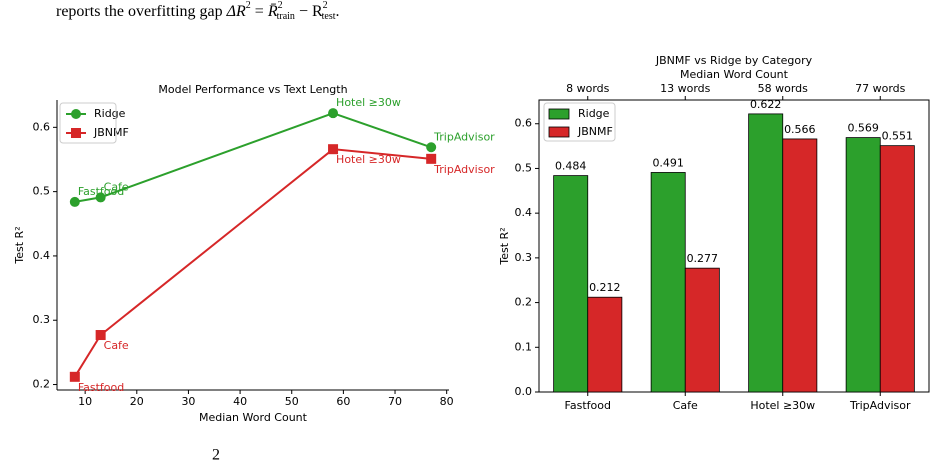 This screenshot has width=942, height=476. What do you see at coordinates (782, 405) in the screenshot?
I see `x-tick-label: Hotel ≥30w` at bounding box center [782, 405].